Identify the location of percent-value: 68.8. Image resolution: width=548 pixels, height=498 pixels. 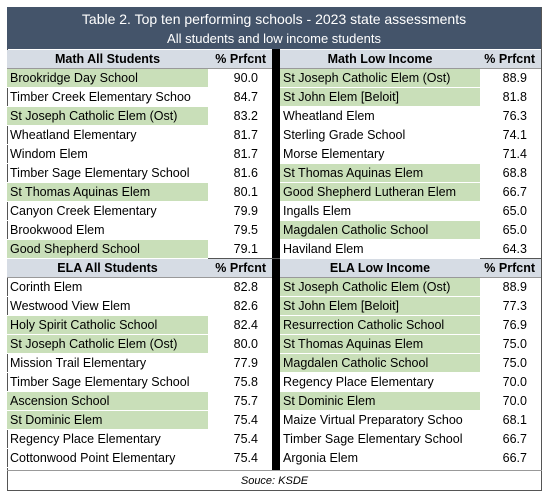
(514, 173).